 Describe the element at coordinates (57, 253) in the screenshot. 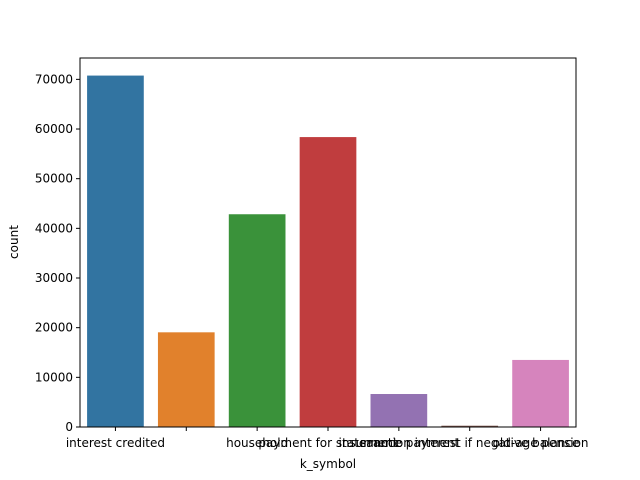

I see `y-axis: 0 10000 20000 30000 40000 50000 60000 70000` at that location.